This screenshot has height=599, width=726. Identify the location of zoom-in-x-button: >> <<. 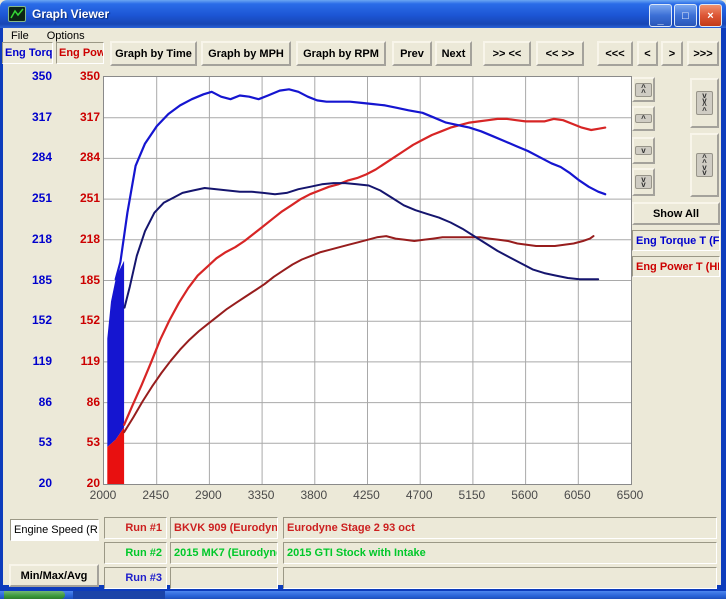
(507, 53).